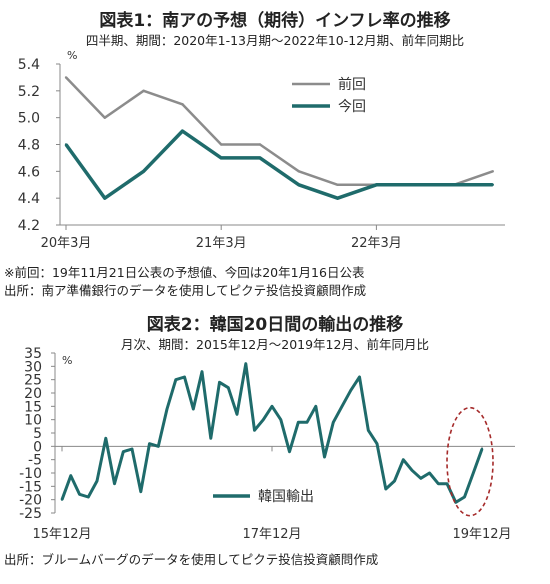 This screenshot has width=550, height=584. Describe the element at coordinates (376, 243) in the screenshot. I see `x-tick-label: 22年3月` at that location.